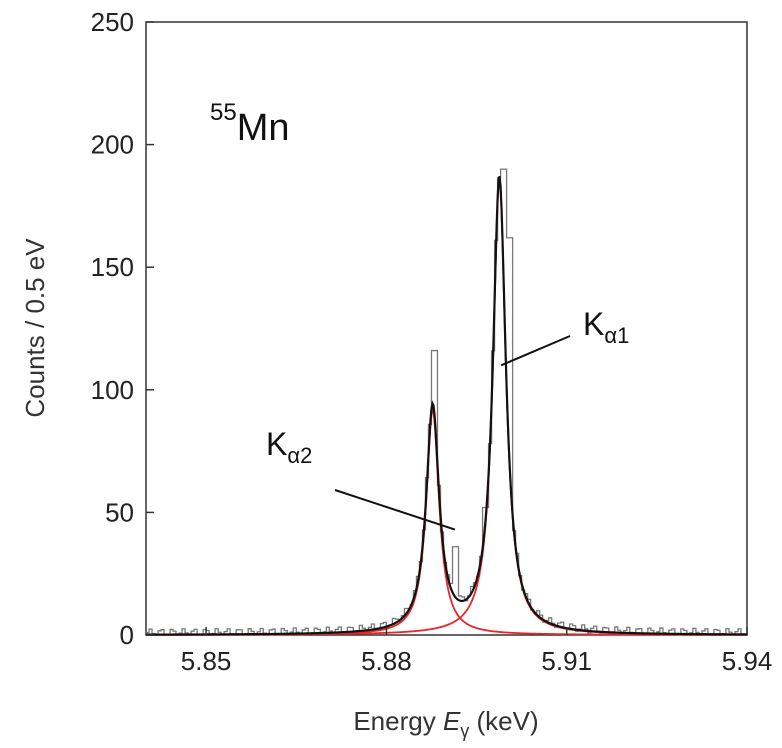 Image resolution: width=782 pixels, height=748 pixels. Describe the element at coordinates (112, 22) in the screenshot. I see `y-tick-label: 250` at that location.